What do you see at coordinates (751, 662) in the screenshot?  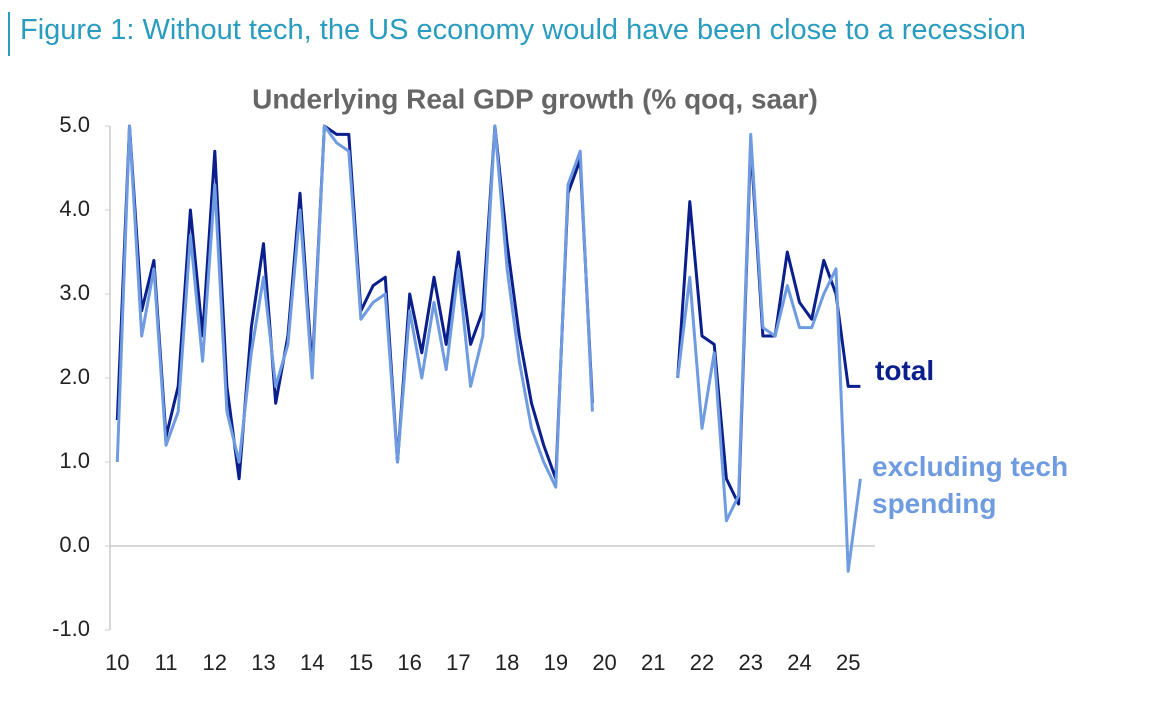 I see `x-tick-label: 23` at bounding box center [751, 662].